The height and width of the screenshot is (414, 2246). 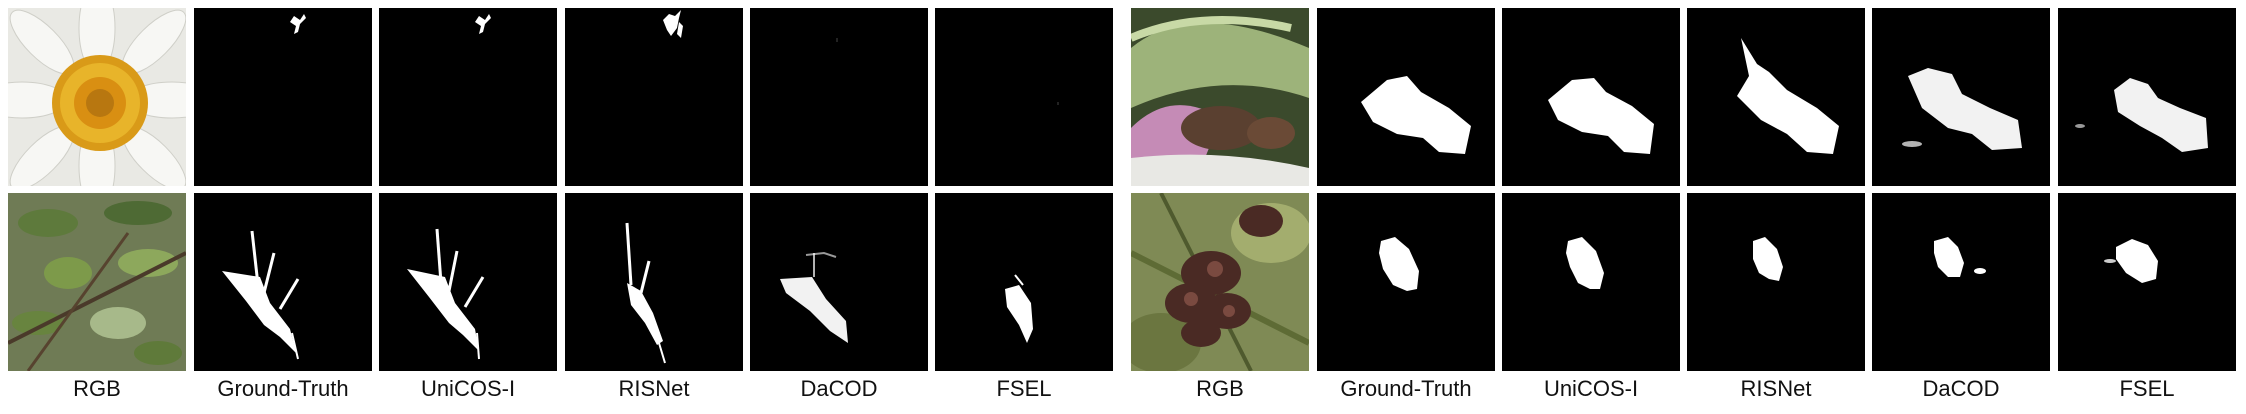 What do you see at coordinates (1406, 388) in the screenshot?
I see `column-label-ground-truth-right: Ground-Truth` at bounding box center [1406, 388].